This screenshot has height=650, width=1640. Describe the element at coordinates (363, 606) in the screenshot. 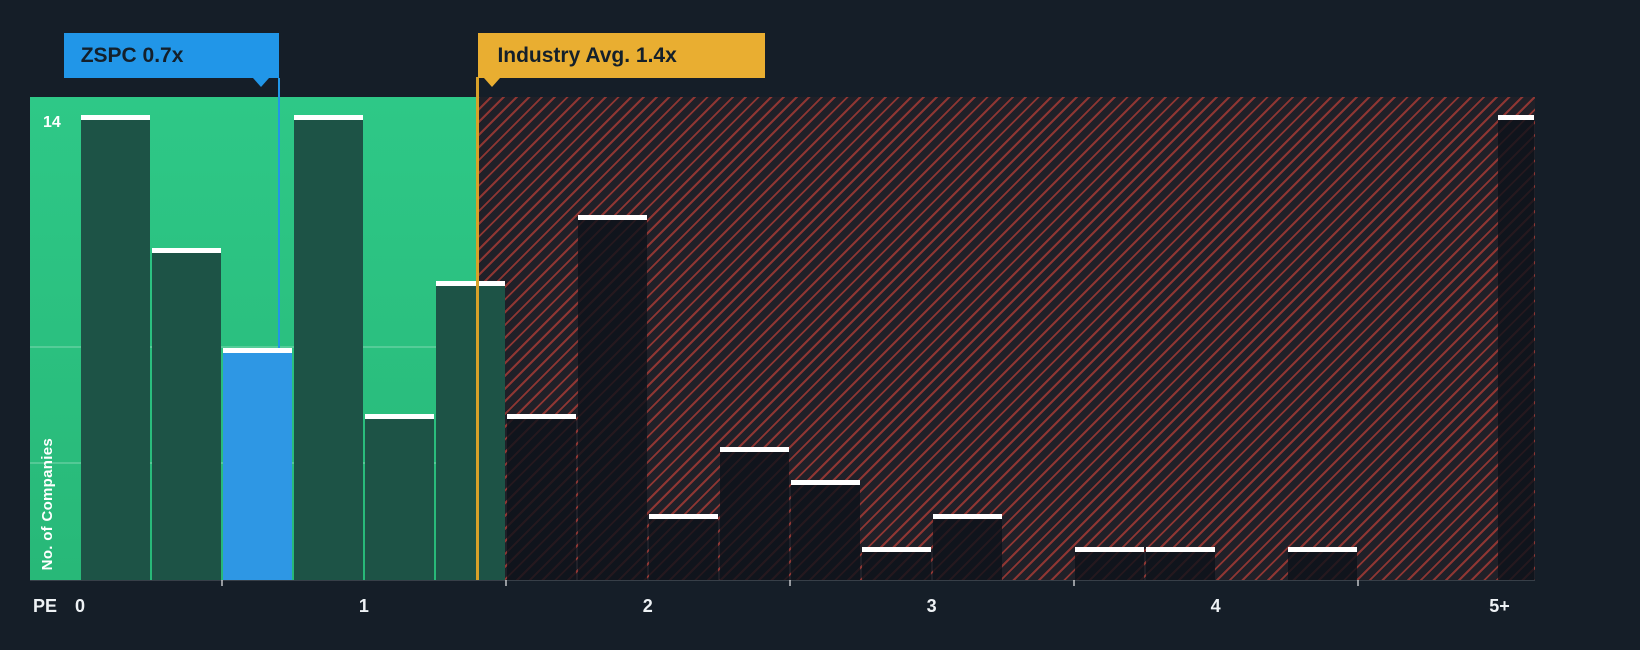

I see `x-tick-label: 1` at that location.